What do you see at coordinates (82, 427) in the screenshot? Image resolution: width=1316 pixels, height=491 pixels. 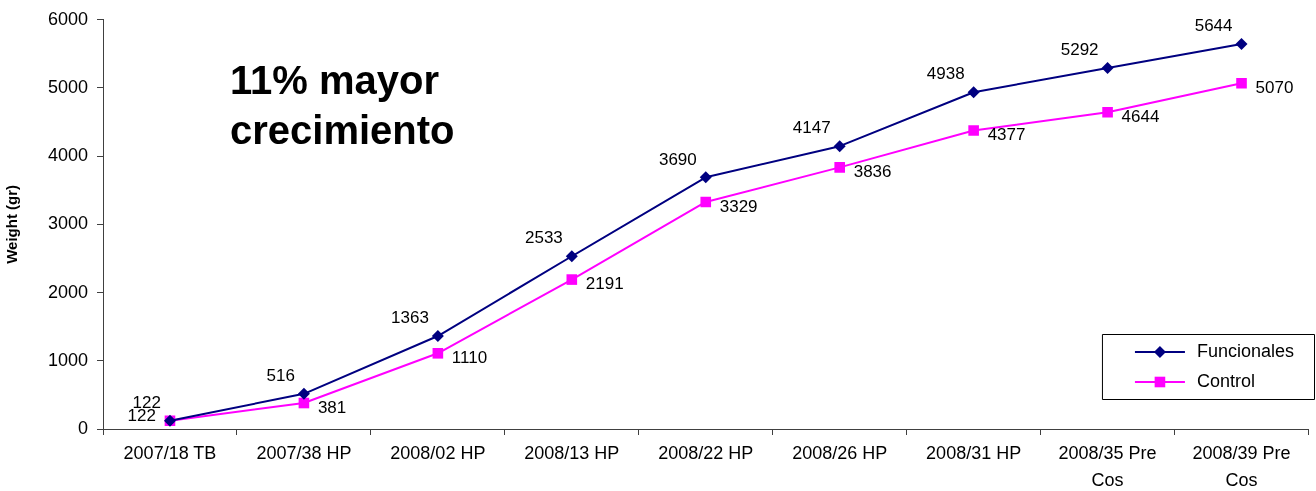 I see `y-tick-label: 0` at bounding box center [82, 427].